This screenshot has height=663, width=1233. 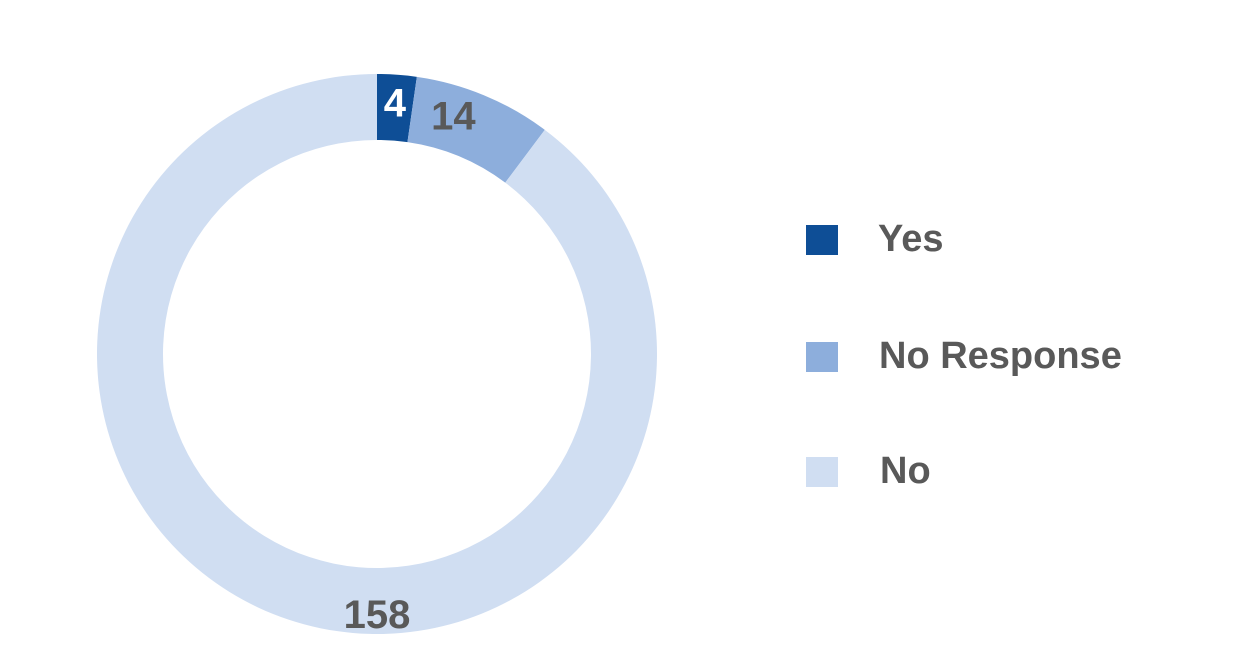 What do you see at coordinates (395, 104) in the screenshot?
I see `data-label-yes: 4` at bounding box center [395, 104].